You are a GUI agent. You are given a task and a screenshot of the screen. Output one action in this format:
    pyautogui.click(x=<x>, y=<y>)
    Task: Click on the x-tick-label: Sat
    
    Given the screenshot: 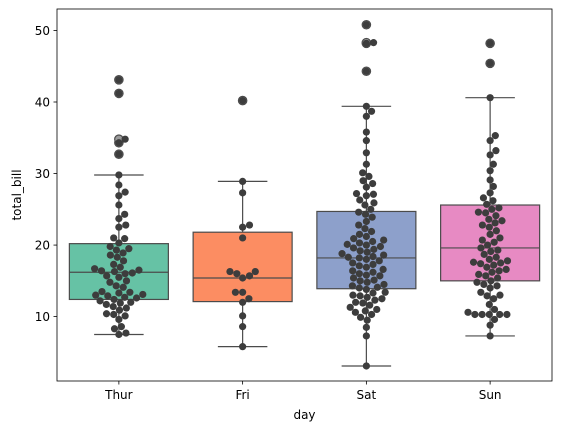 What is the action you would take?
    pyautogui.click(x=367, y=395)
    